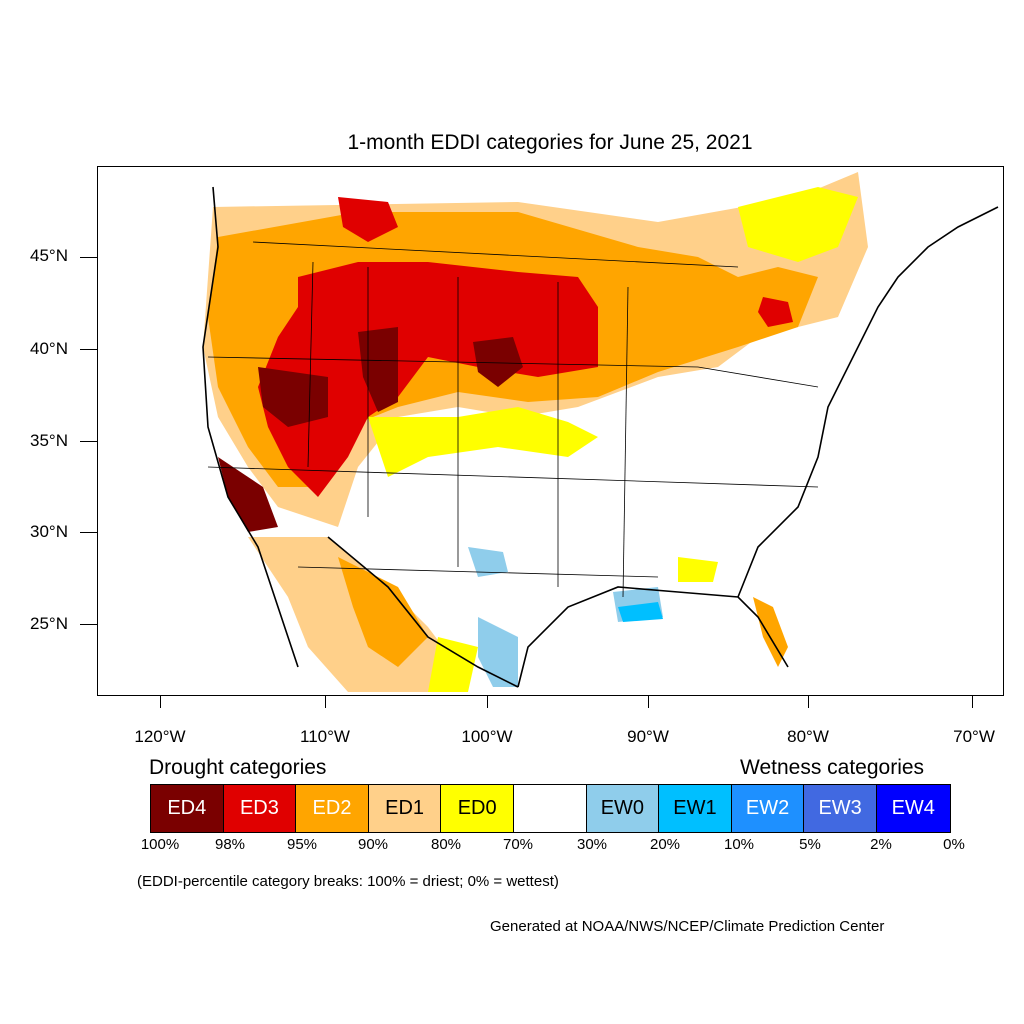 The width and height of the screenshot is (1024, 1024). I want to click on legend-swatch-ew0: EW0, so click(623, 808).